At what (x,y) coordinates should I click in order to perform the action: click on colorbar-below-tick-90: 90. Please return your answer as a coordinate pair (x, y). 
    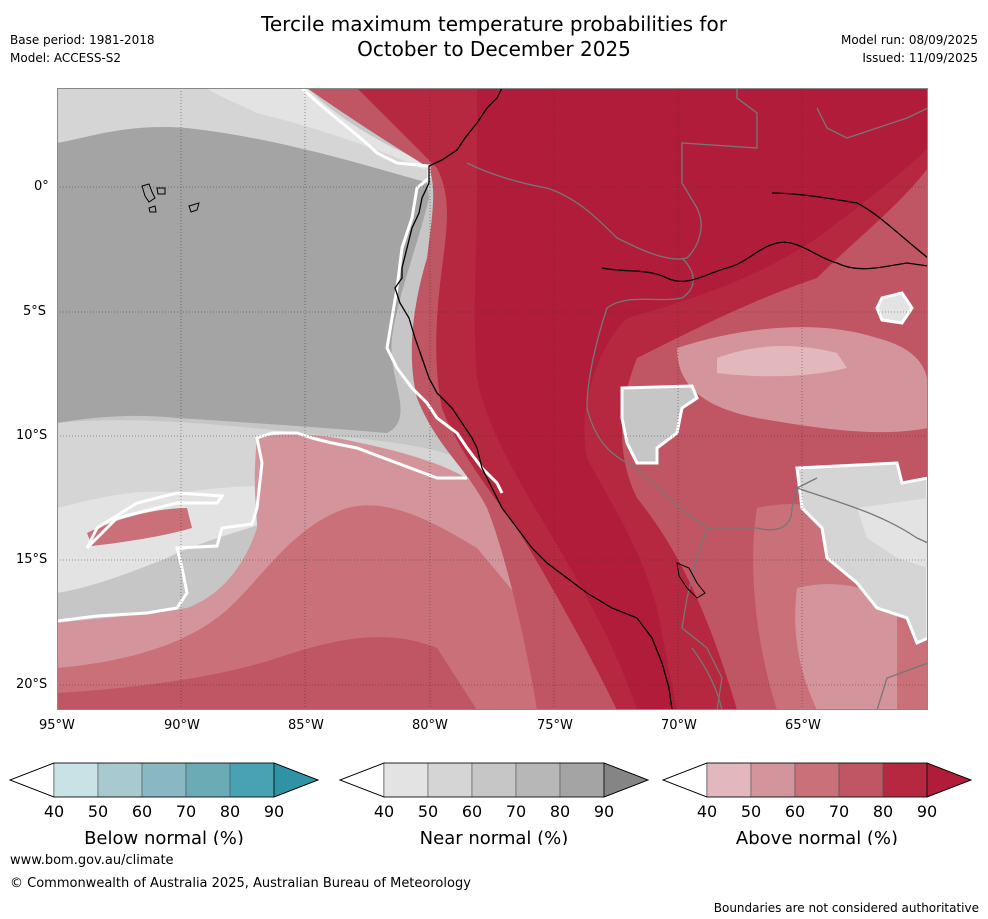
    Looking at the image, I should click on (274, 811).